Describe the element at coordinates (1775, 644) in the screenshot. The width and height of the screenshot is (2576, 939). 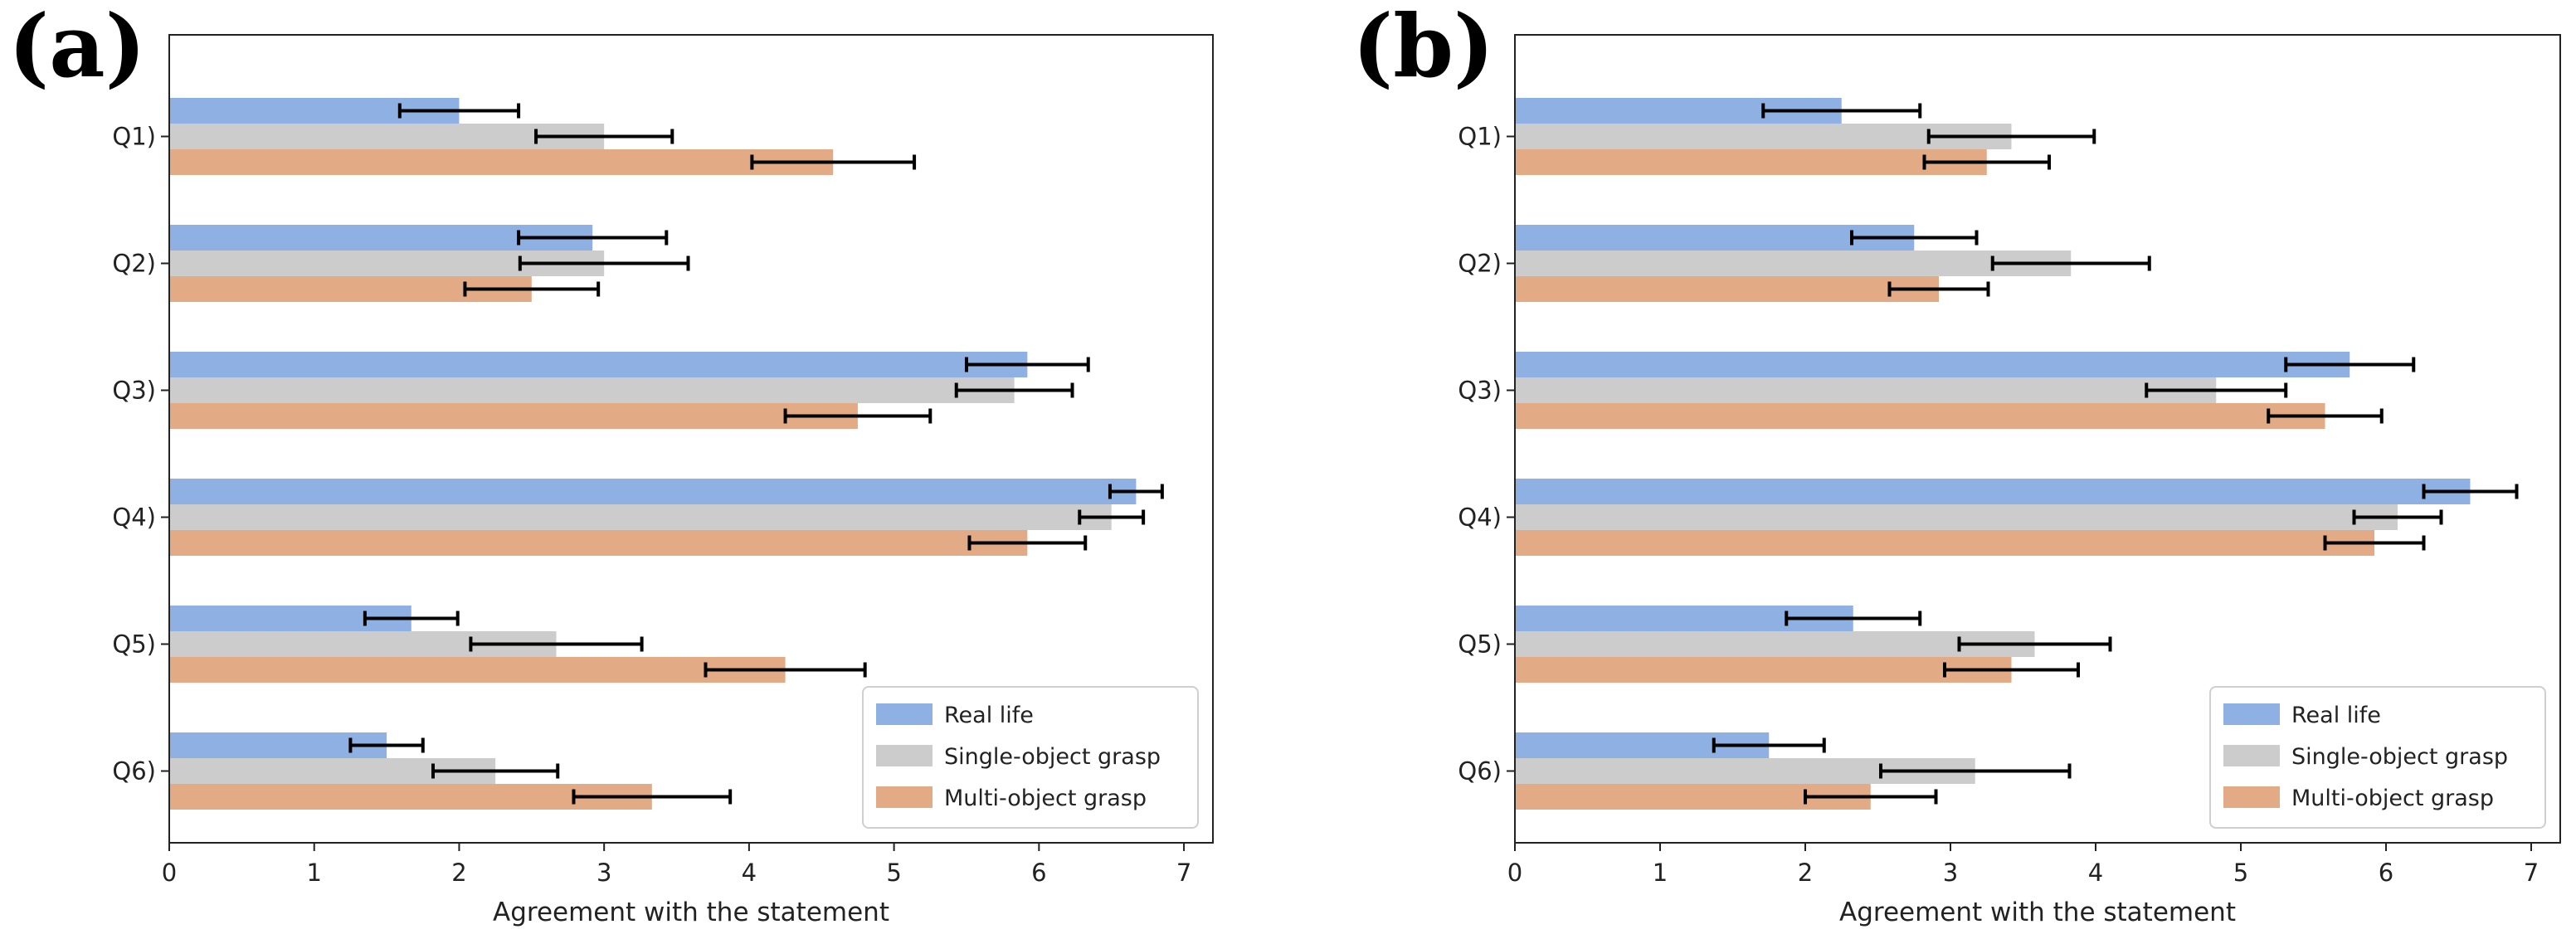
I see `bar-single-q5` at that location.